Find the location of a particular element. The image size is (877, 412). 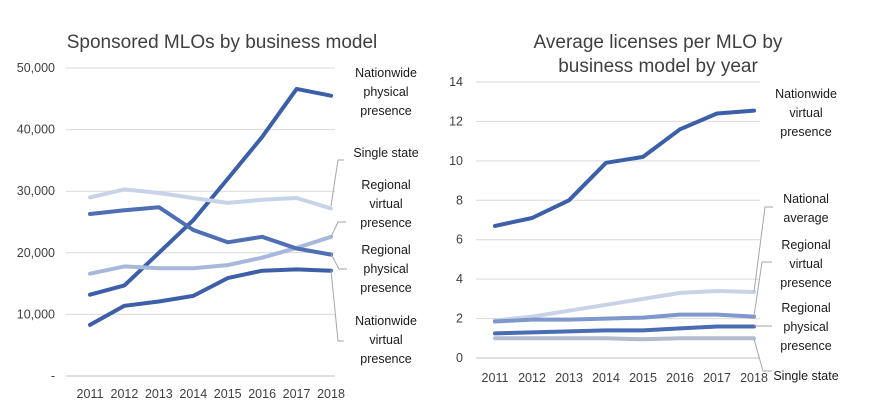

right-y-tick-label: 12 is located at coordinates (456, 121).